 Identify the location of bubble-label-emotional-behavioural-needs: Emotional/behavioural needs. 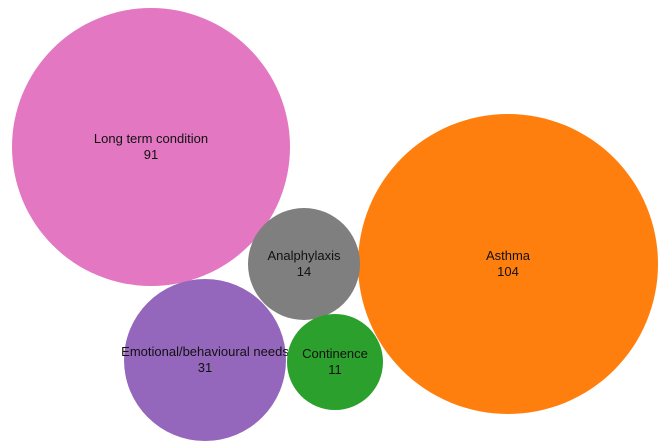
(205, 351).